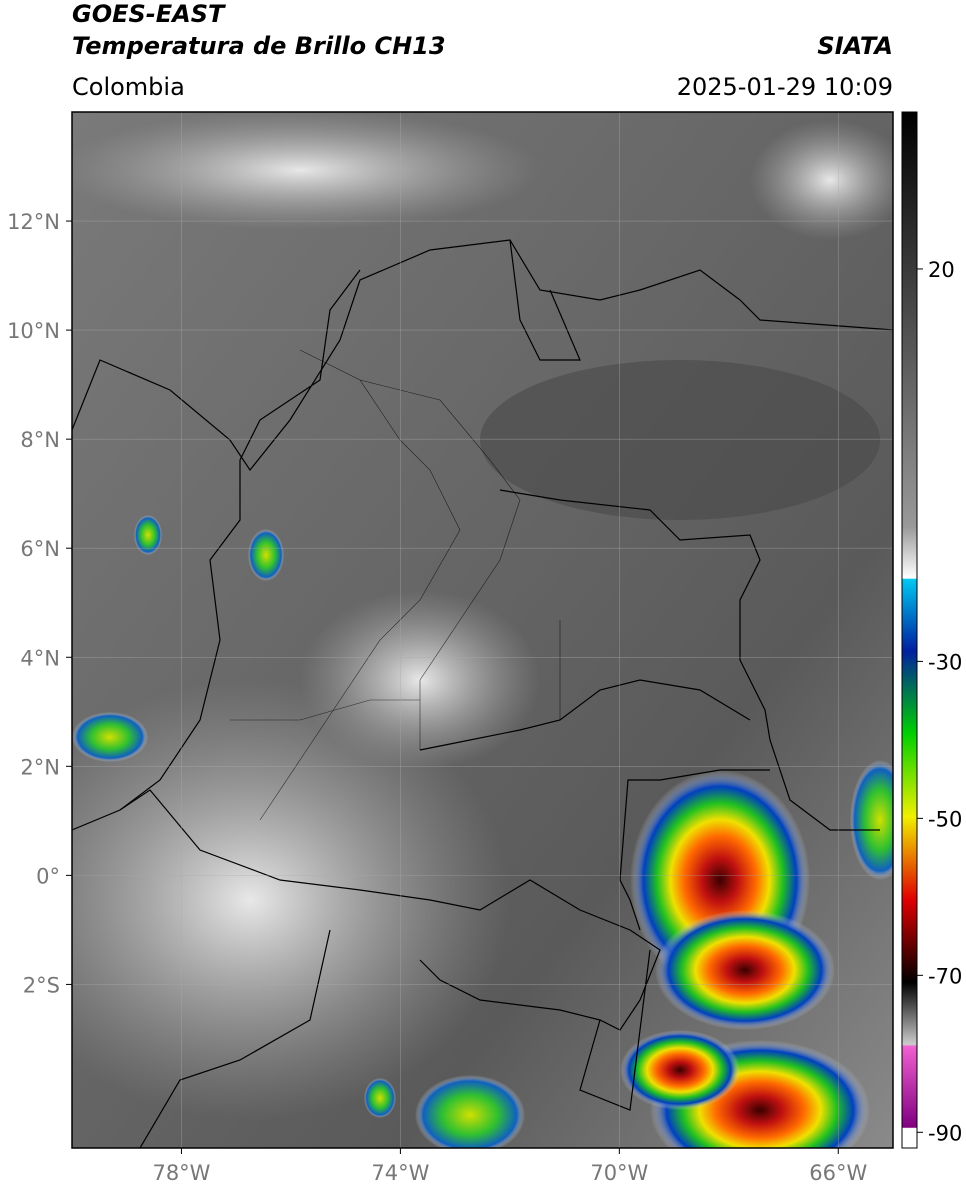 The height and width of the screenshot is (1190, 966). I want to click on colorbar-tick-label: -30, so click(945, 662).